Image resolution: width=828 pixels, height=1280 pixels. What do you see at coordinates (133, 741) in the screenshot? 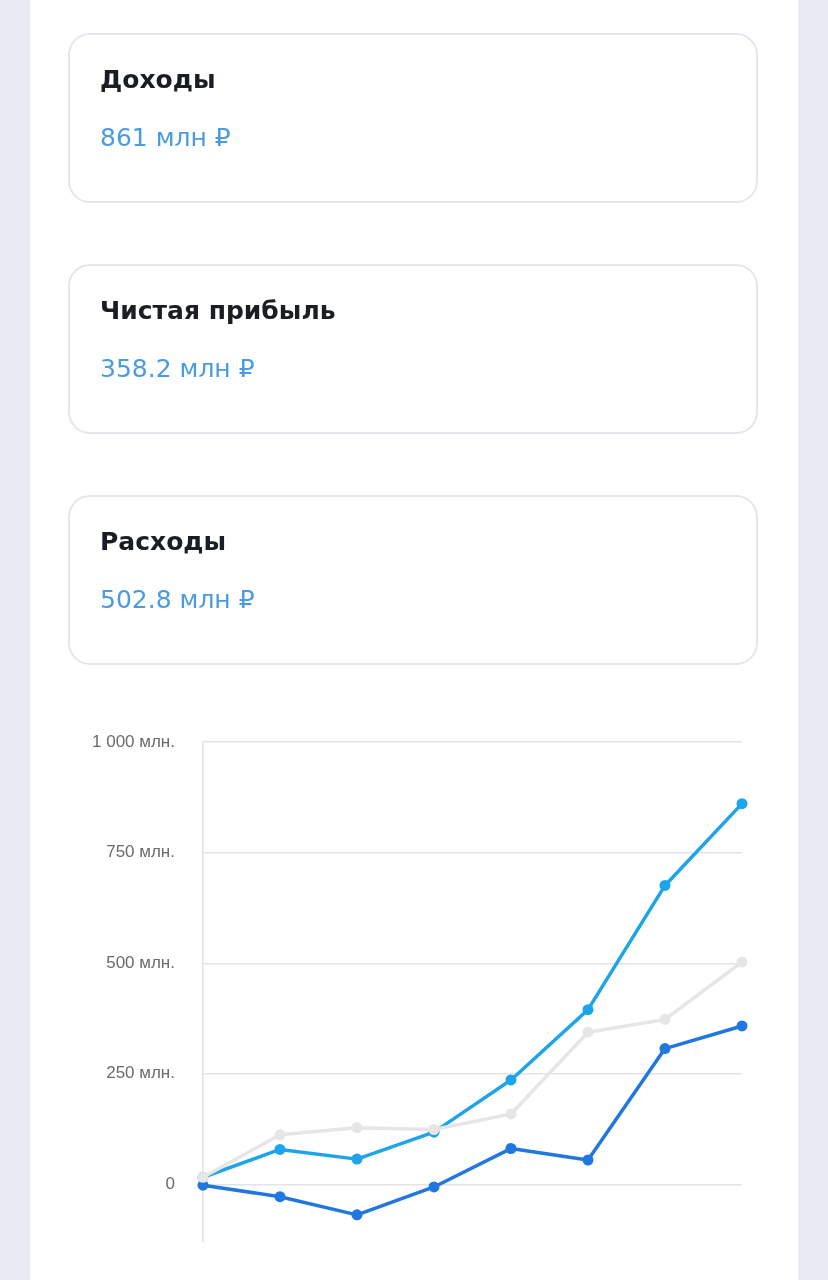
I see `y-tick-label: 1 000 млн.` at bounding box center [133, 741].